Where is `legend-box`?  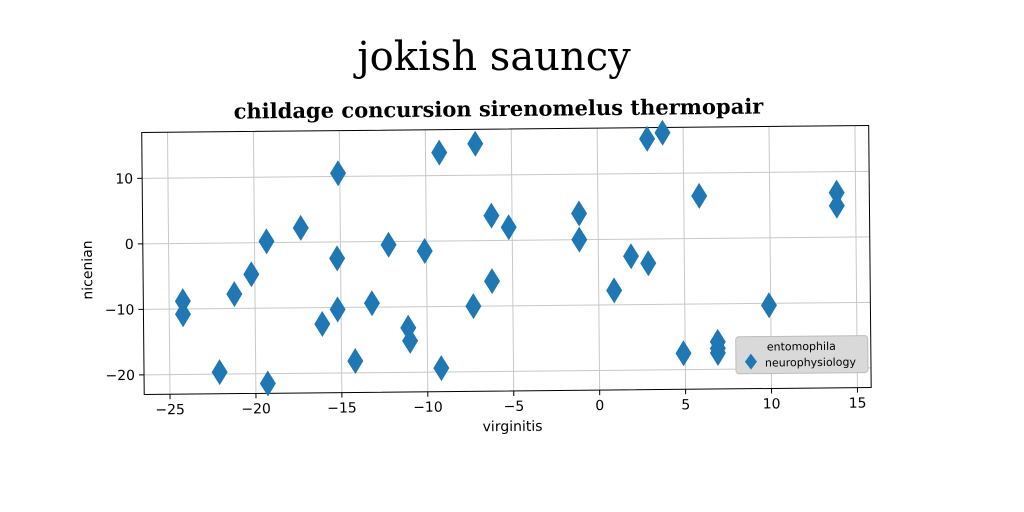 legend-box is located at coordinates (802, 355).